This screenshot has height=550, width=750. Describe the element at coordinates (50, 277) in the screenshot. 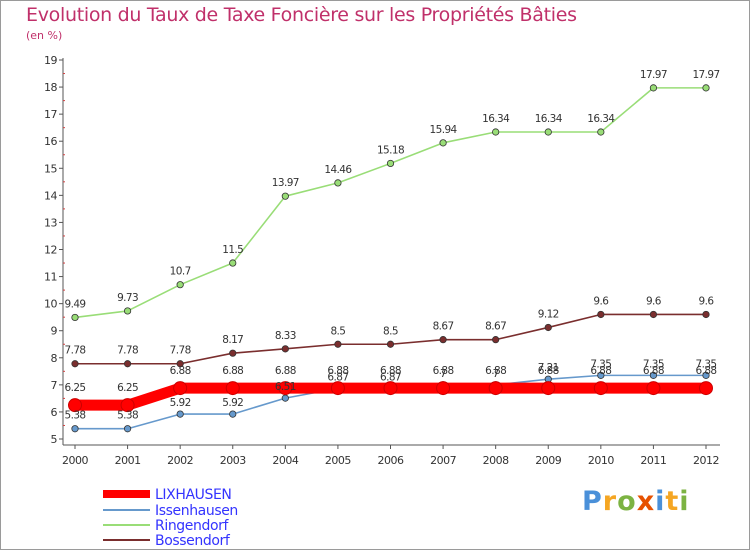

I see `y-tick-label: 11` at that location.